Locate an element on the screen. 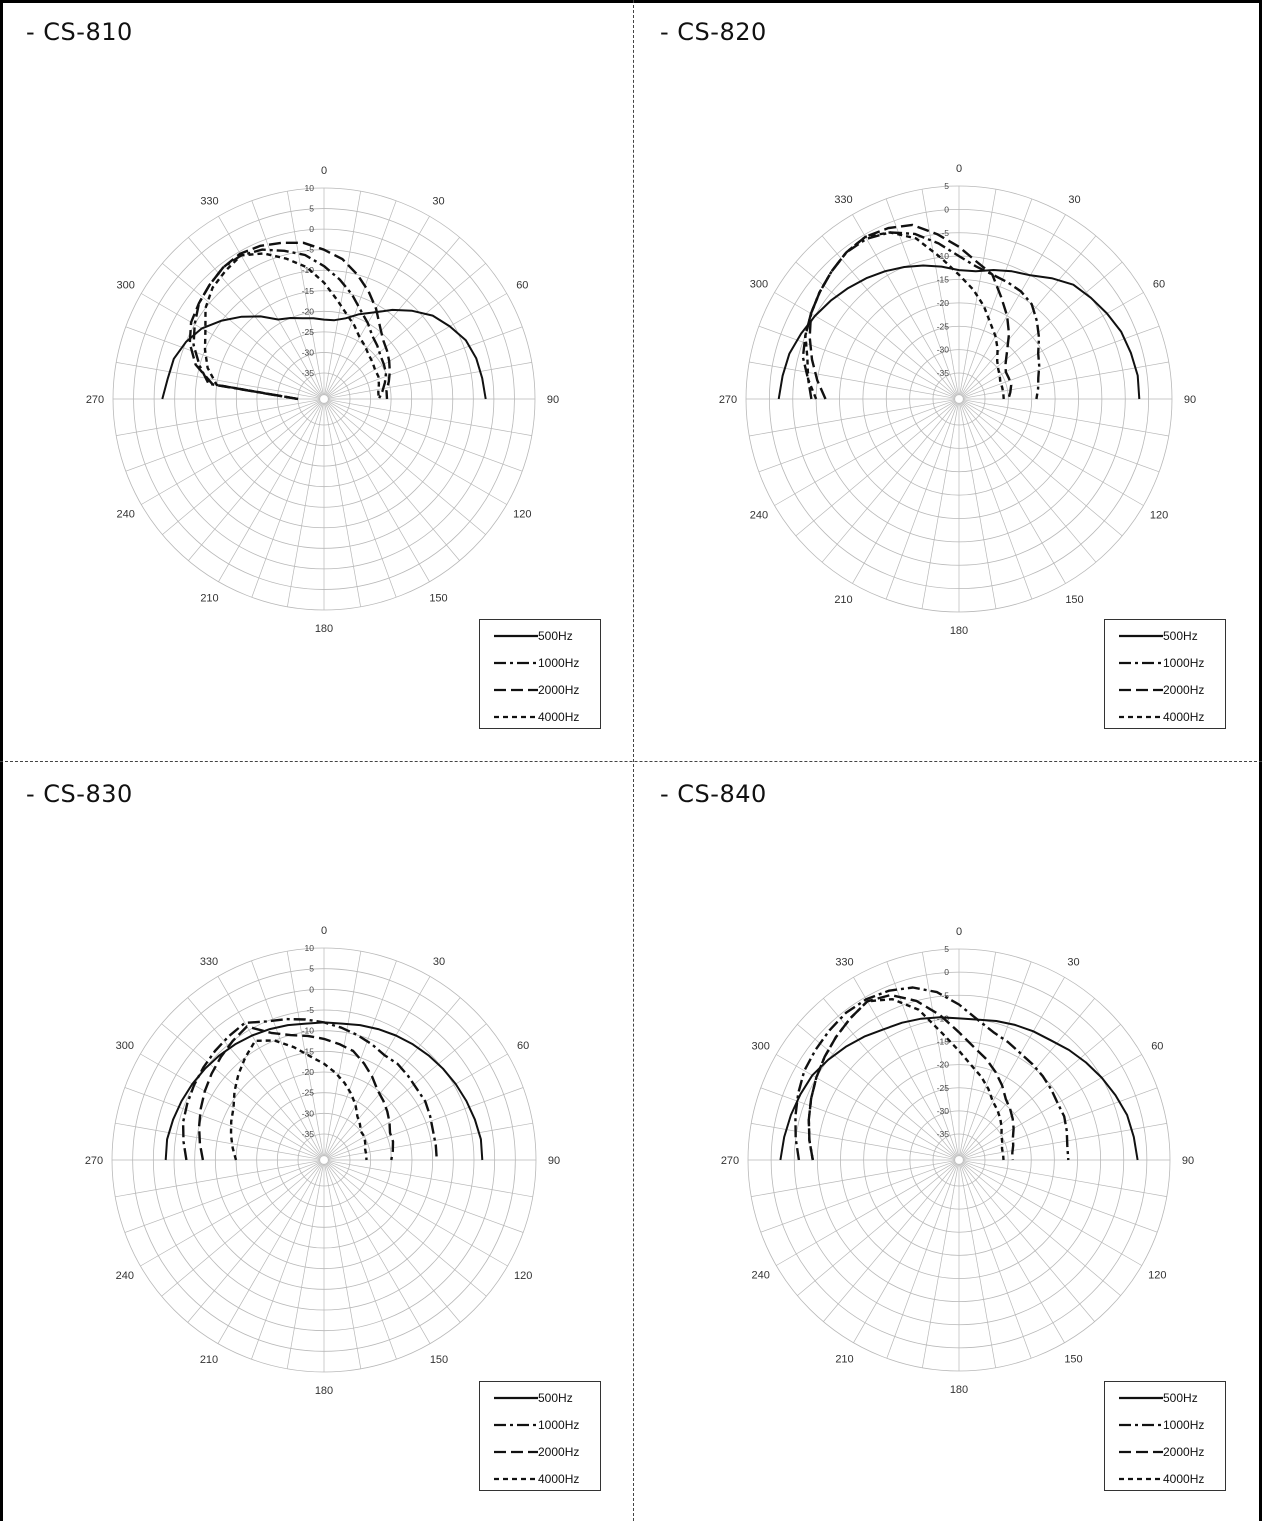 This screenshot has height=1522, width=1262. legend-label: 500Hz is located at coordinates (555, 636).